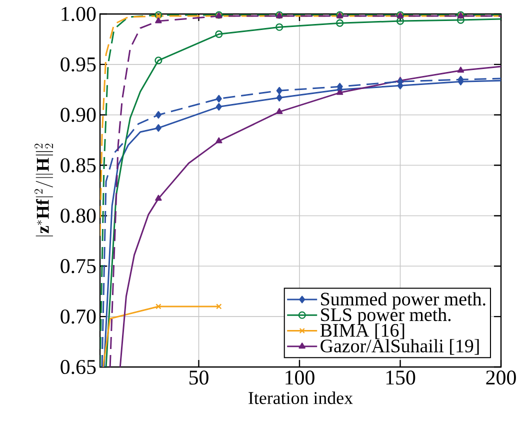 The image size is (529, 423). What do you see at coordinates (501, 377) in the screenshot?
I see `x-tick-label: 200` at bounding box center [501, 377].